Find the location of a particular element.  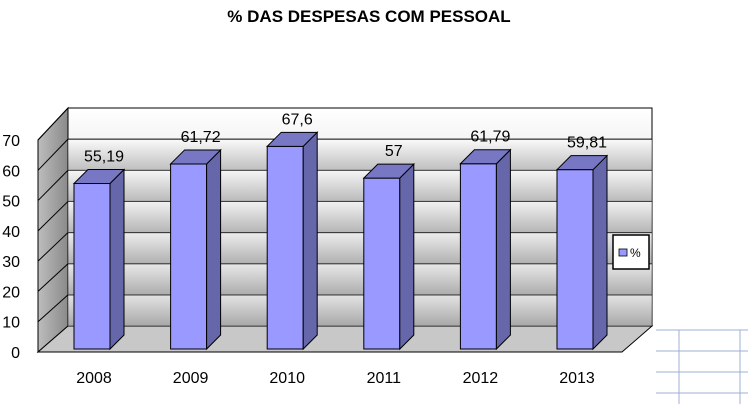

x-tick-label: 2010 is located at coordinates (287, 378).